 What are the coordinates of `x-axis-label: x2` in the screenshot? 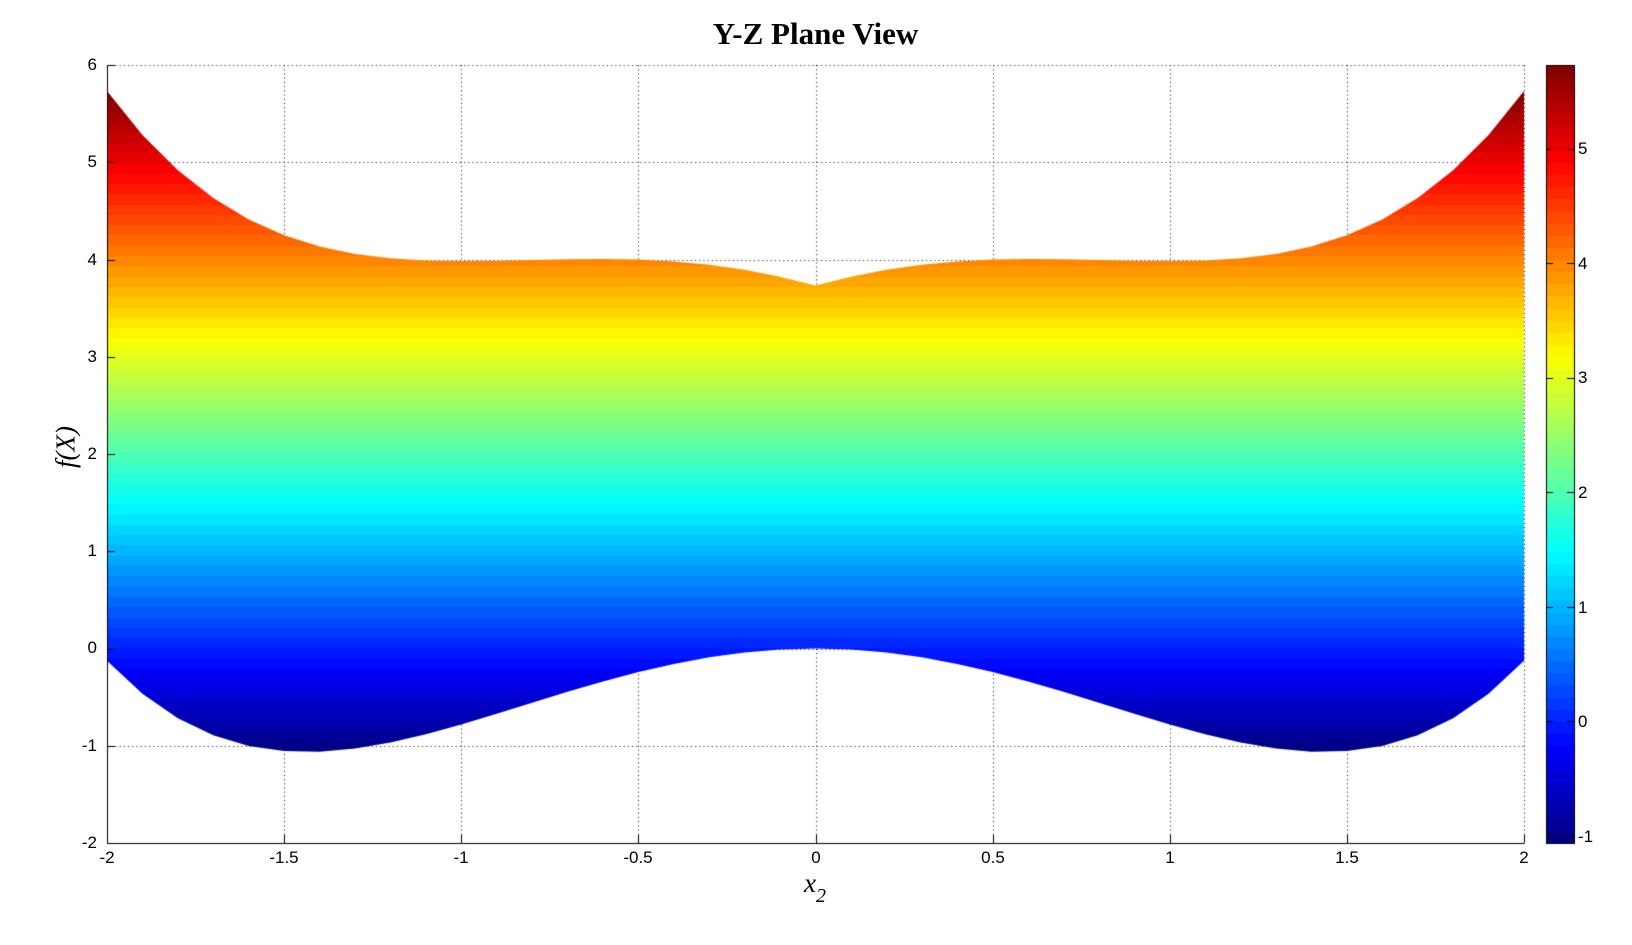 It's located at (815, 888).